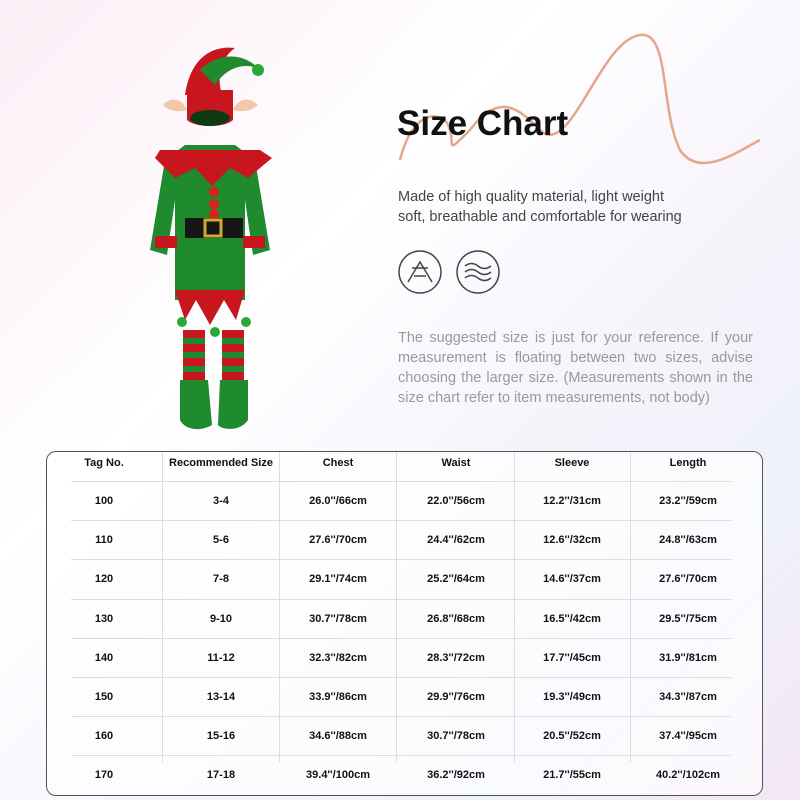  Describe the element at coordinates (572, 501) in the screenshot. I see `table-cell: 12.2''/31cm` at that location.